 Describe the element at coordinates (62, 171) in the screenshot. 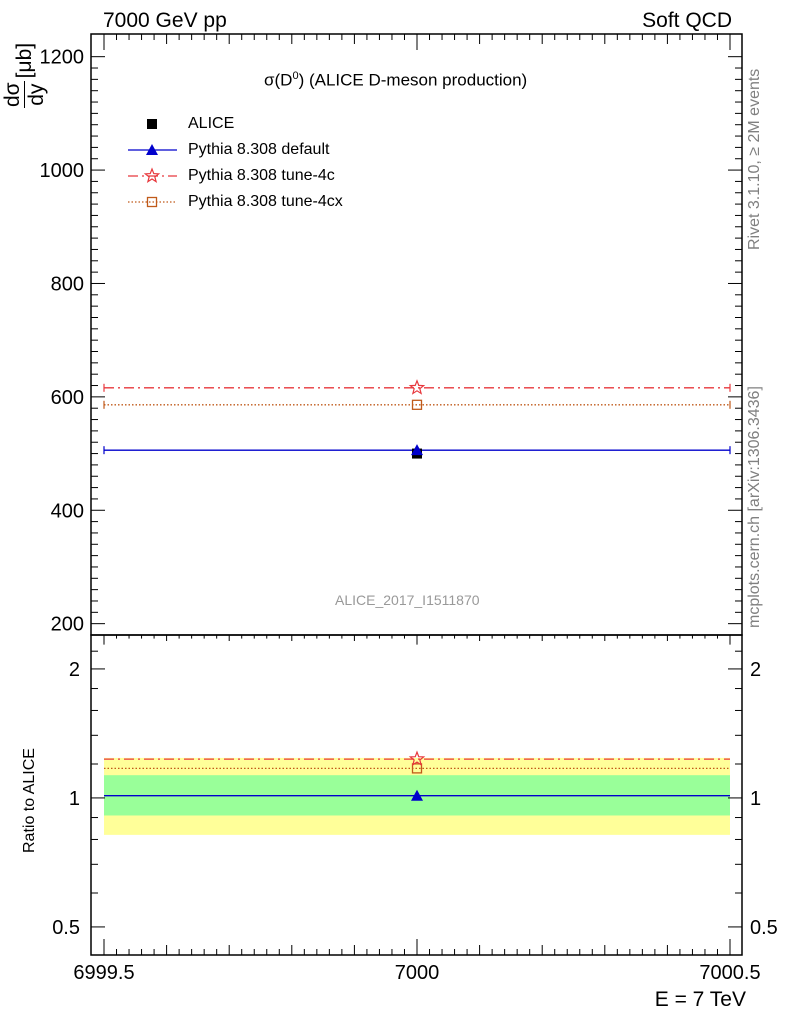

I see `y-tick-label: 1000` at that location.